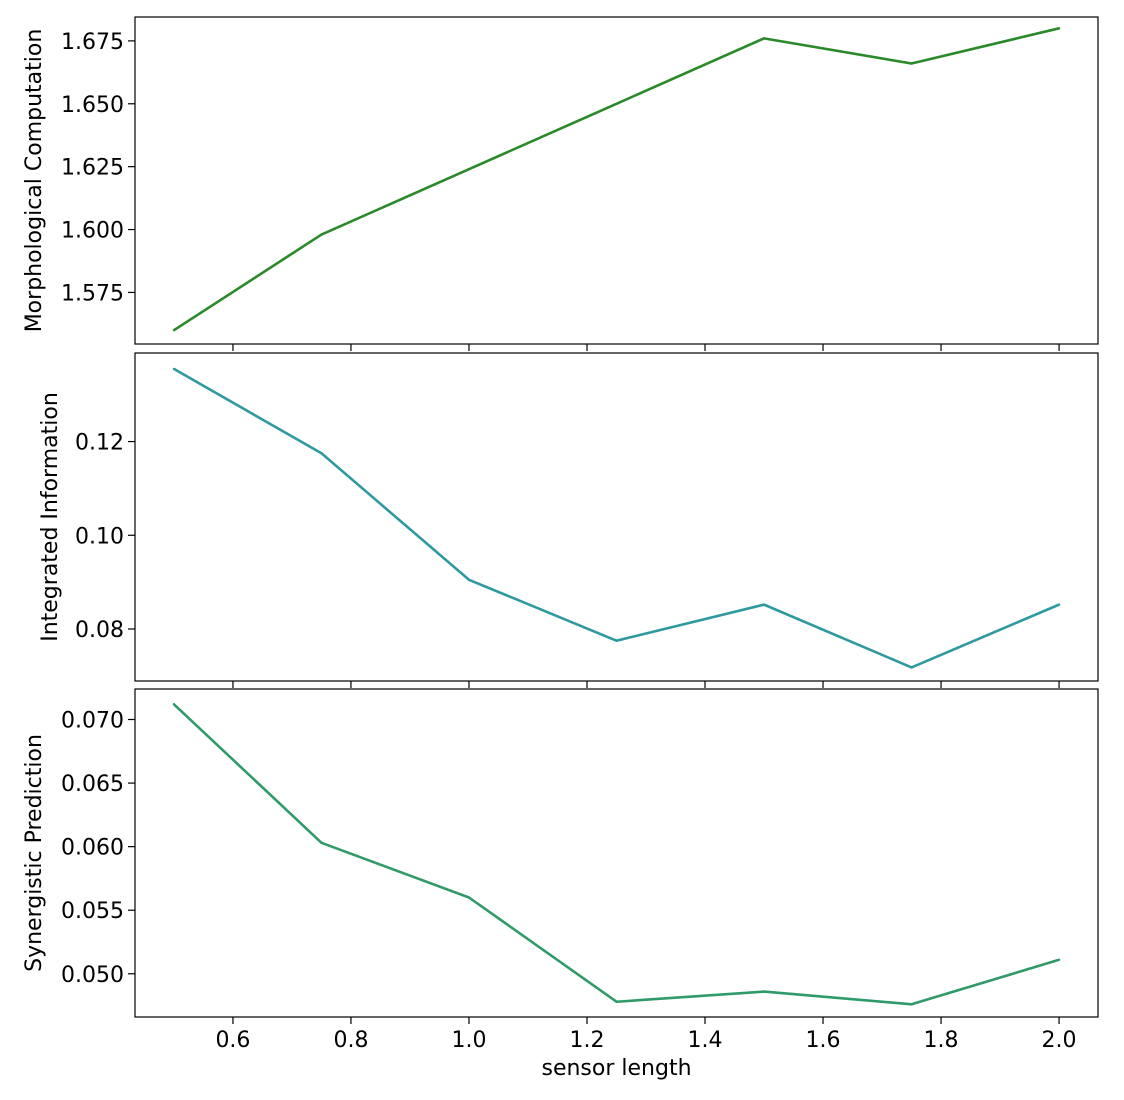 Image resolution: width=1124 pixels, height=1100 pixels. What do you see at coordinates (92, 231) in the screenshot?
I see `y-tick-label: 1.600` at bounding box center [92, 231].